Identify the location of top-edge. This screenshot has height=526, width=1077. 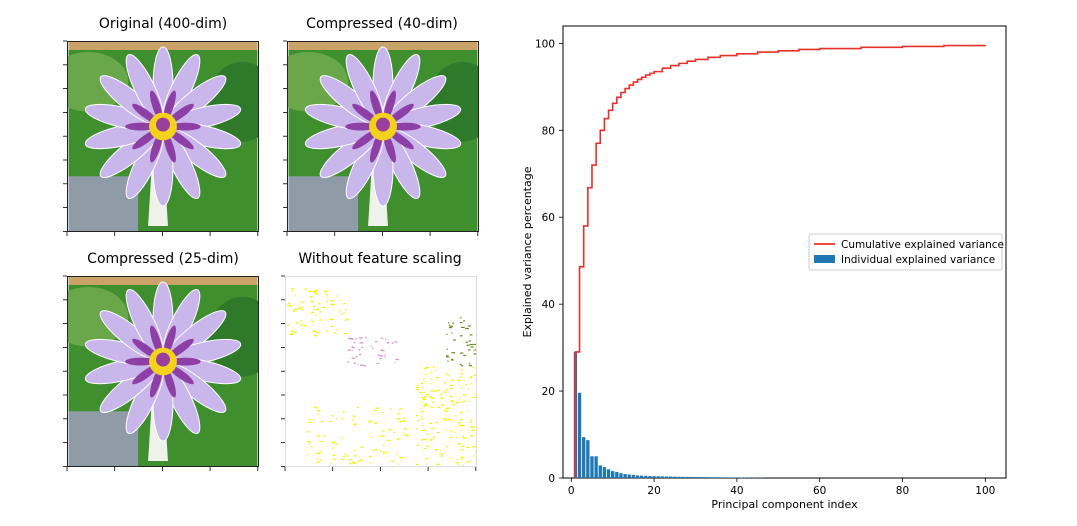
(163, 46).